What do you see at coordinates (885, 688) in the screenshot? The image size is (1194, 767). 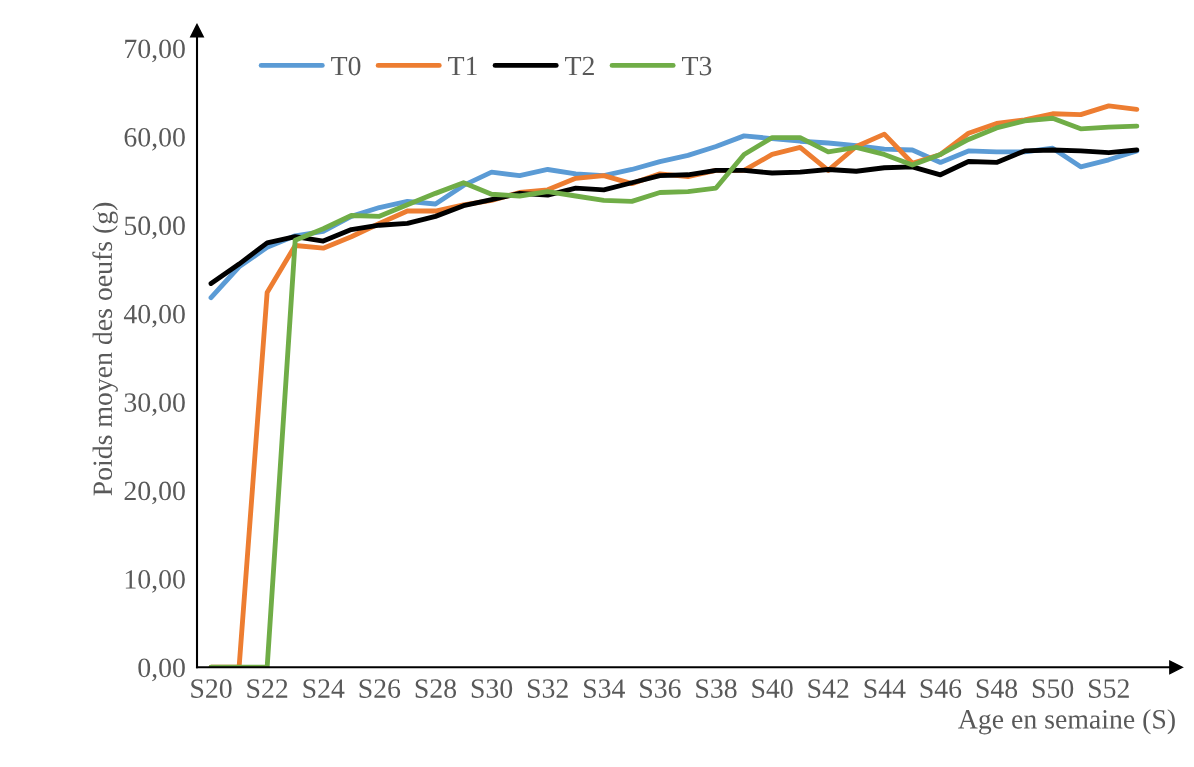 I see `x-tick-label: S44` at bounding box center [885, 688].